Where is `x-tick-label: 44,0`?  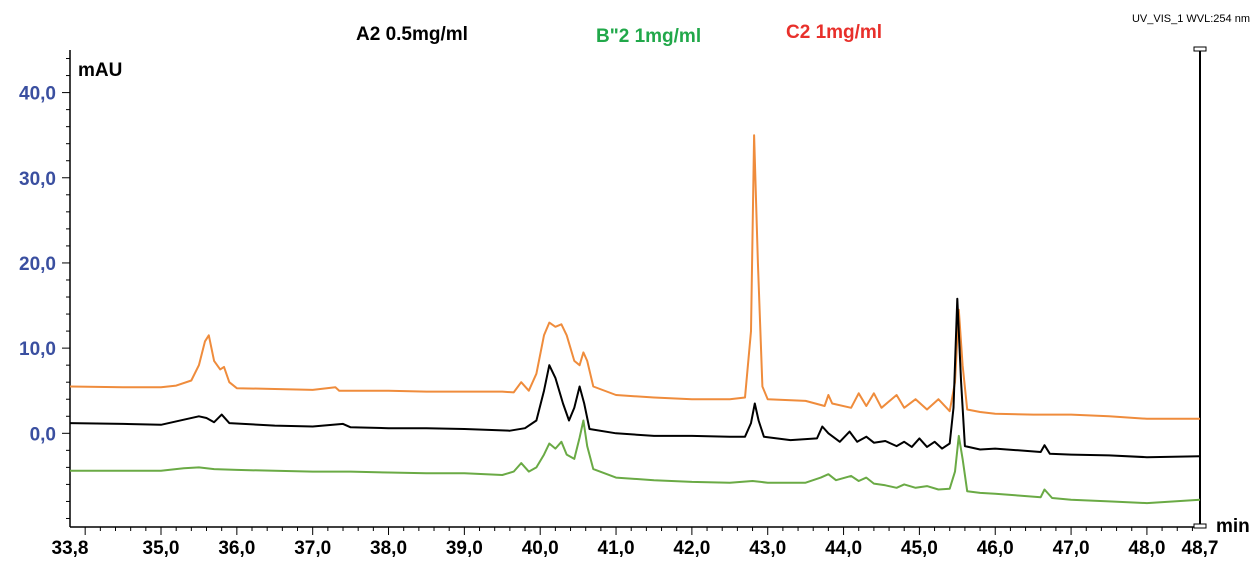
x-tick-label: 44,0 is located at coordinates (843, 548).